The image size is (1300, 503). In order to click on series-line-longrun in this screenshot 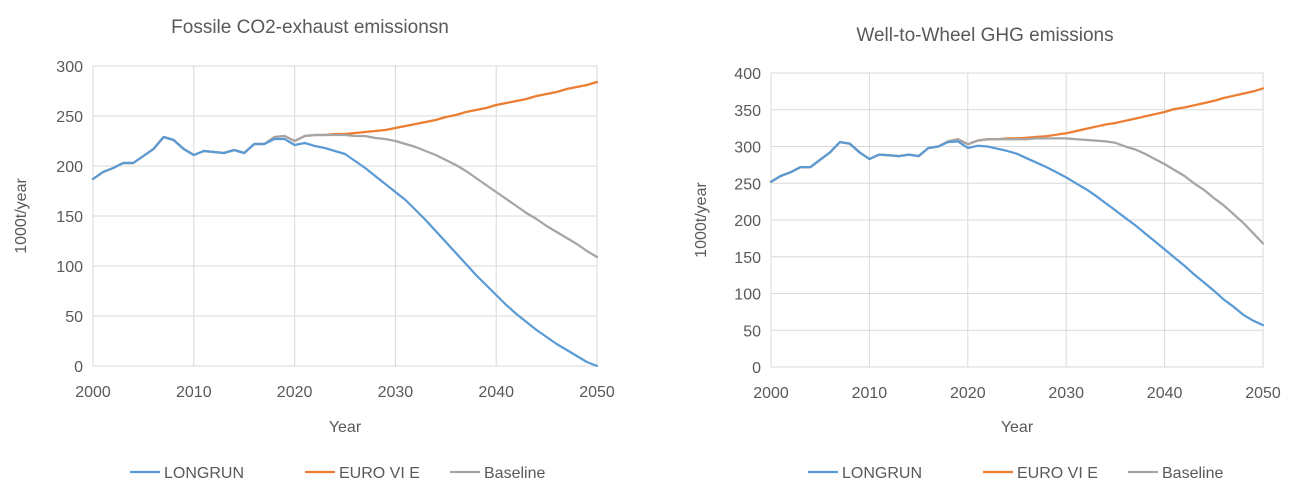, I will do `click(1017, 233)`.